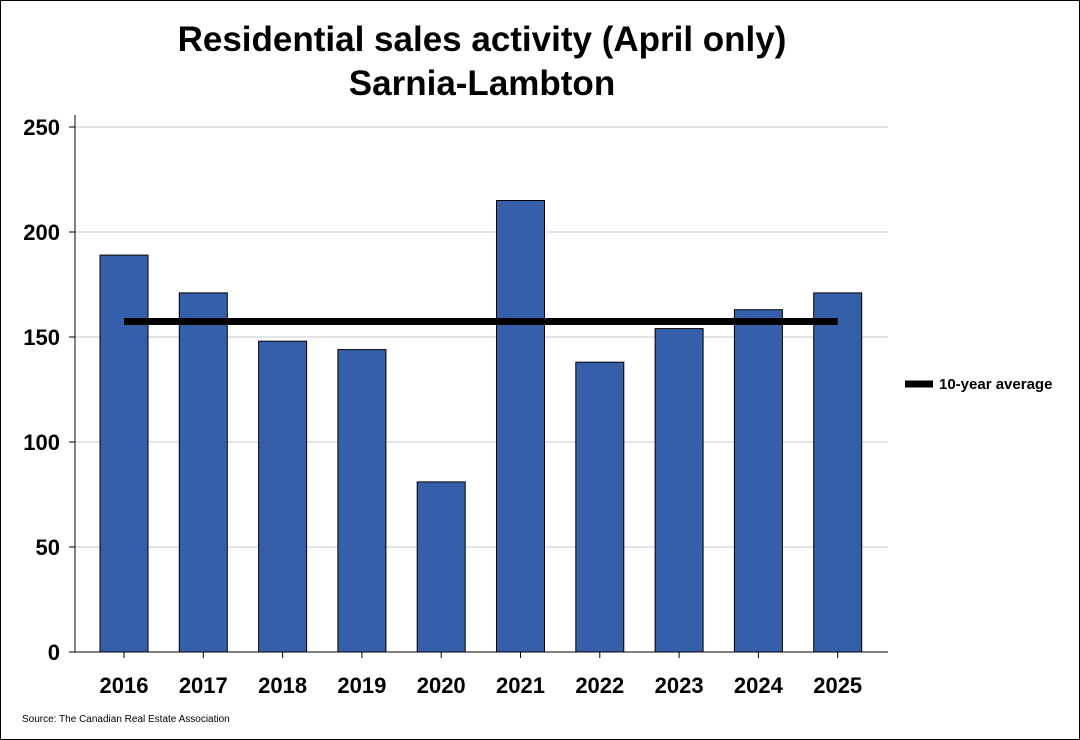 This screenshot has width=1080, height=740. Describe the element at coordinates (54, 652) in the screenshot. I see `y-tick-label-0: 0` at that location.